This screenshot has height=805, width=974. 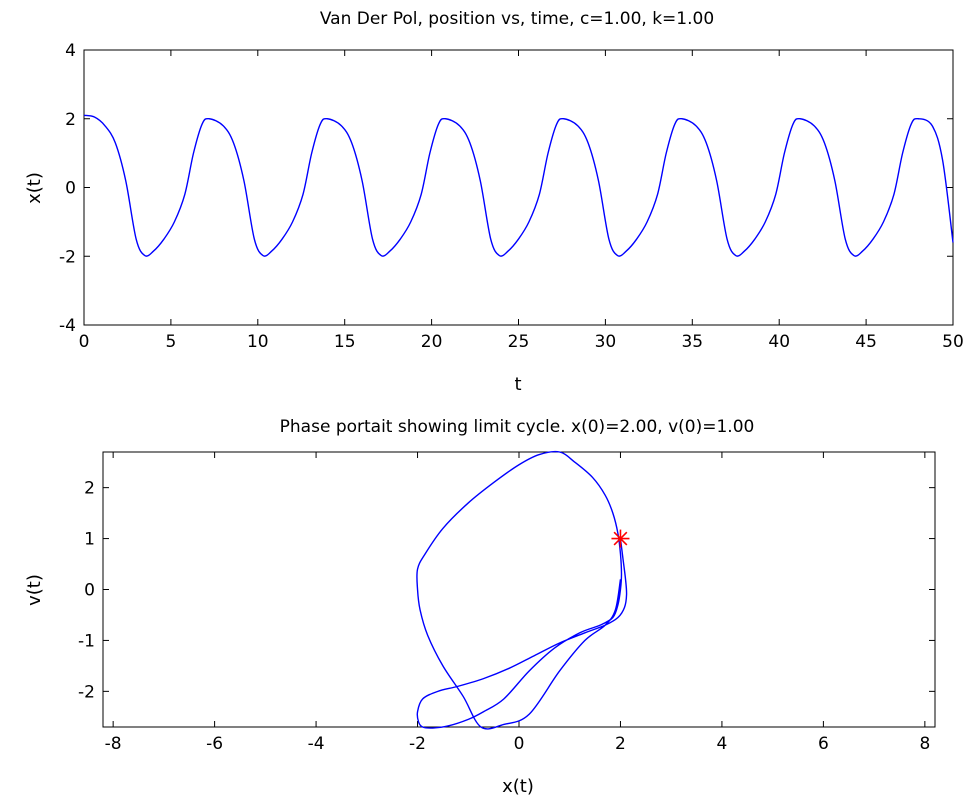 I want to click on initial-condition-marker, so click(x=620, y=538).